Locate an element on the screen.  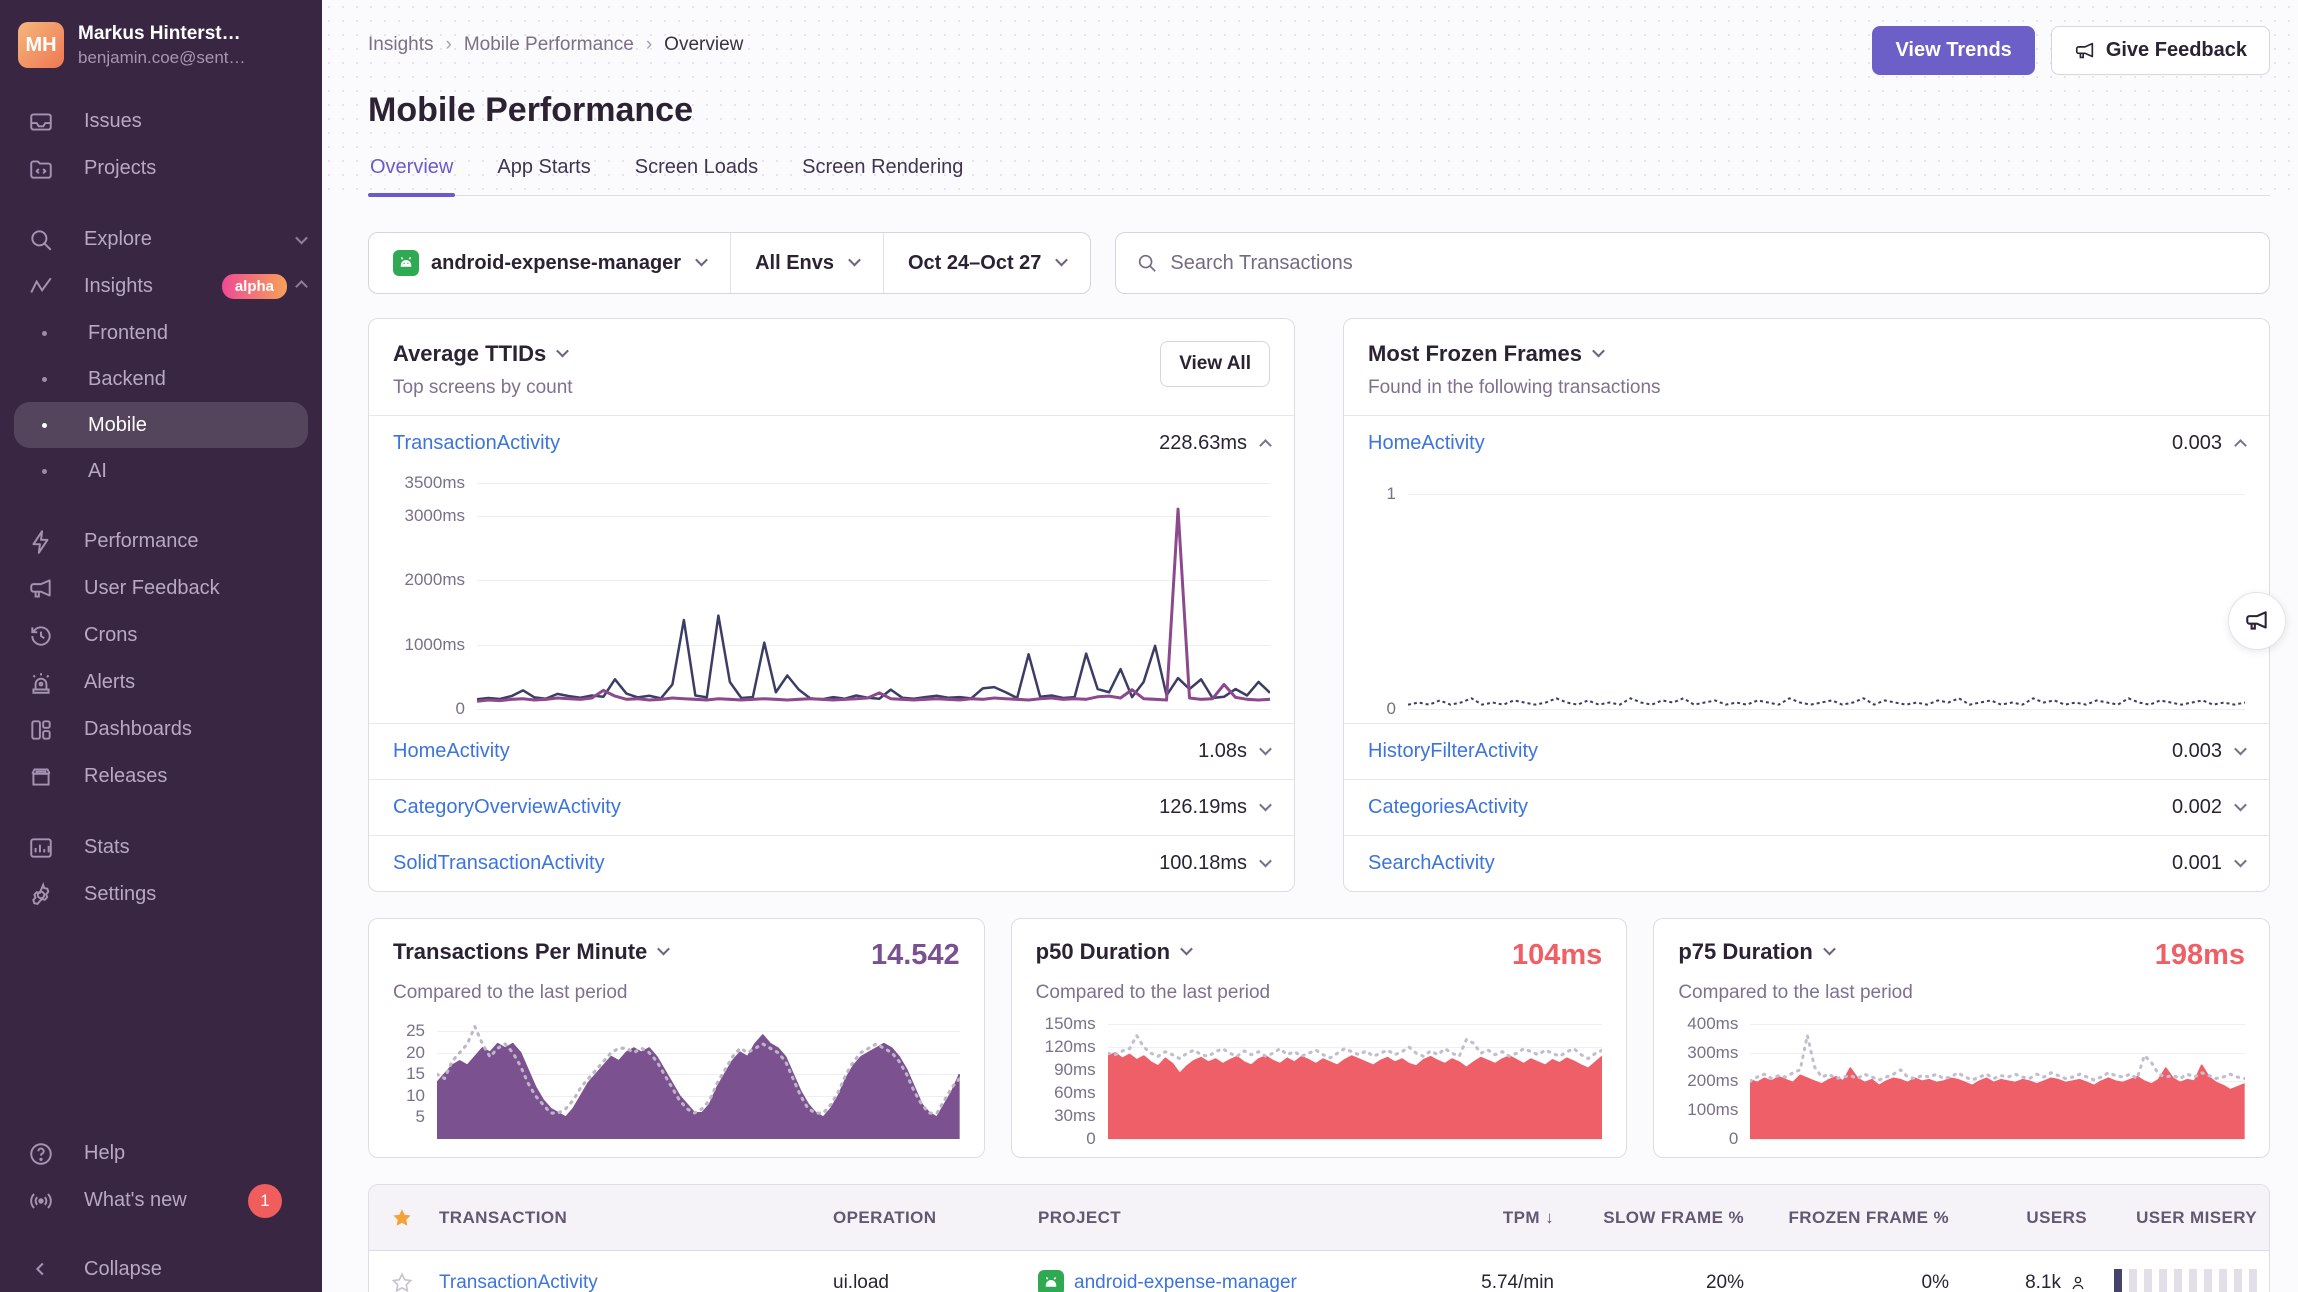
sidebar-item-releases: Releases is located at coordinates (161, 776).